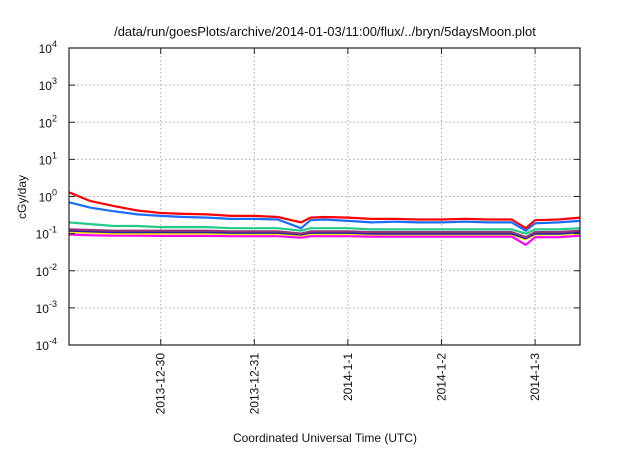  Describe the element at coordinates (22, 197) in the screenshot. I see `y-axis-label: cGy/day` at that location.